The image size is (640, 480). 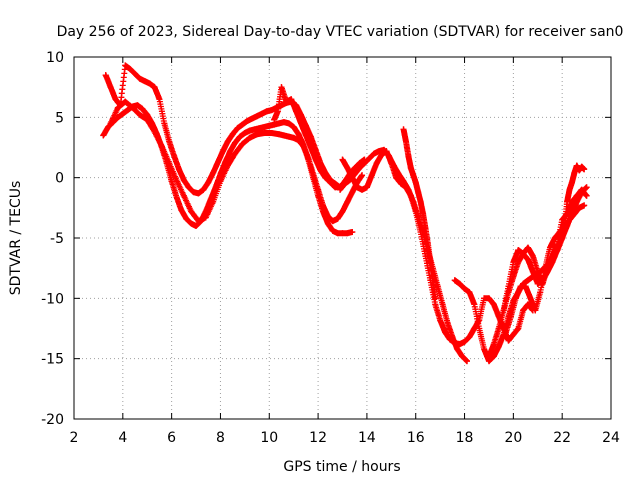 I want to click on x-tick-label: 10, so click(x=269, y=438).